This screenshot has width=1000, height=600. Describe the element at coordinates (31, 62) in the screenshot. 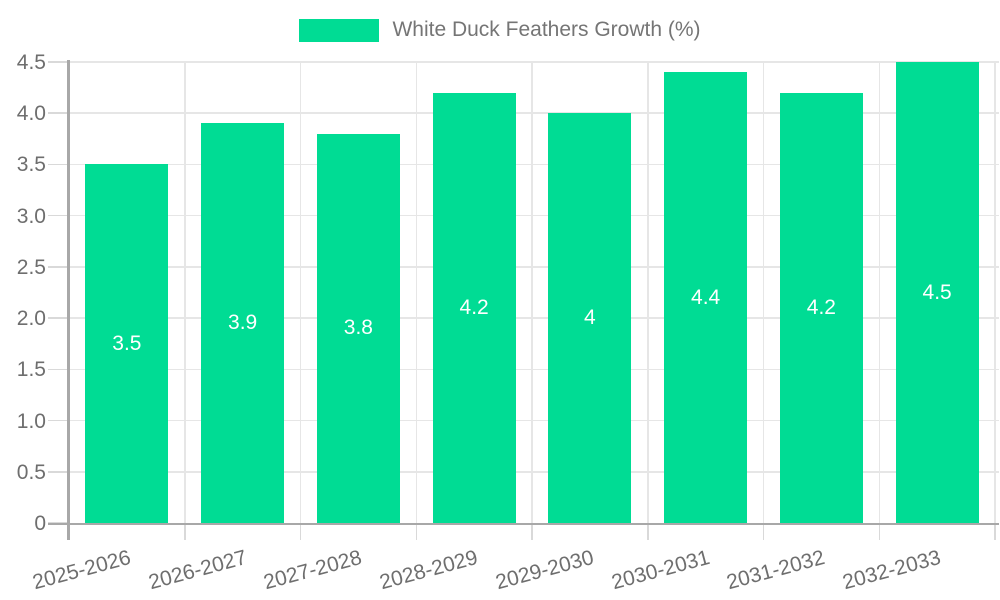

I see `y-axis-label: 4.5` at that location.